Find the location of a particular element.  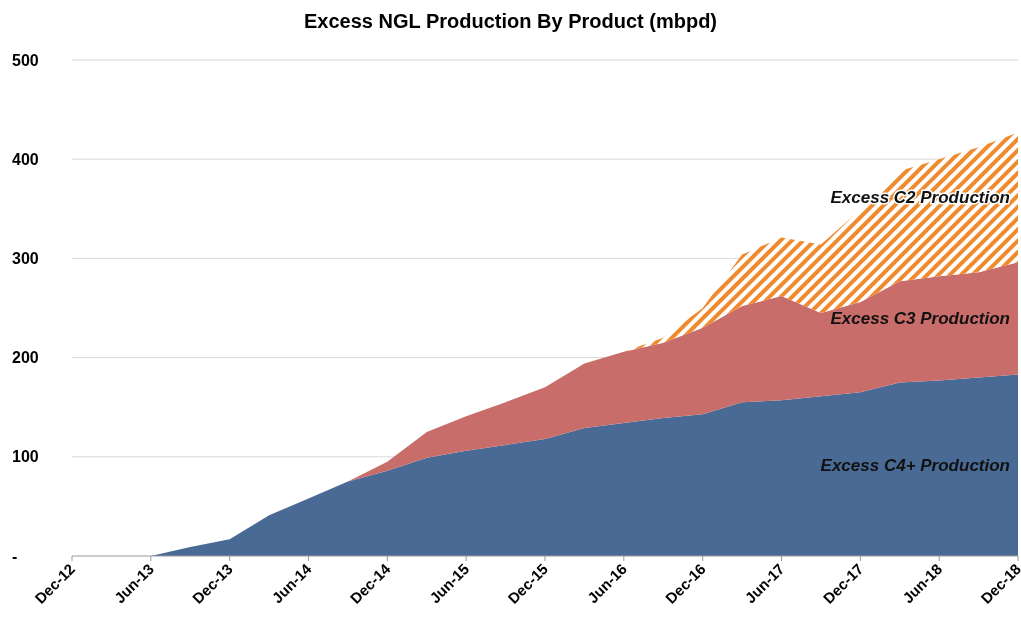

y-tick-label: 300 is located at coordinates (25, 258).